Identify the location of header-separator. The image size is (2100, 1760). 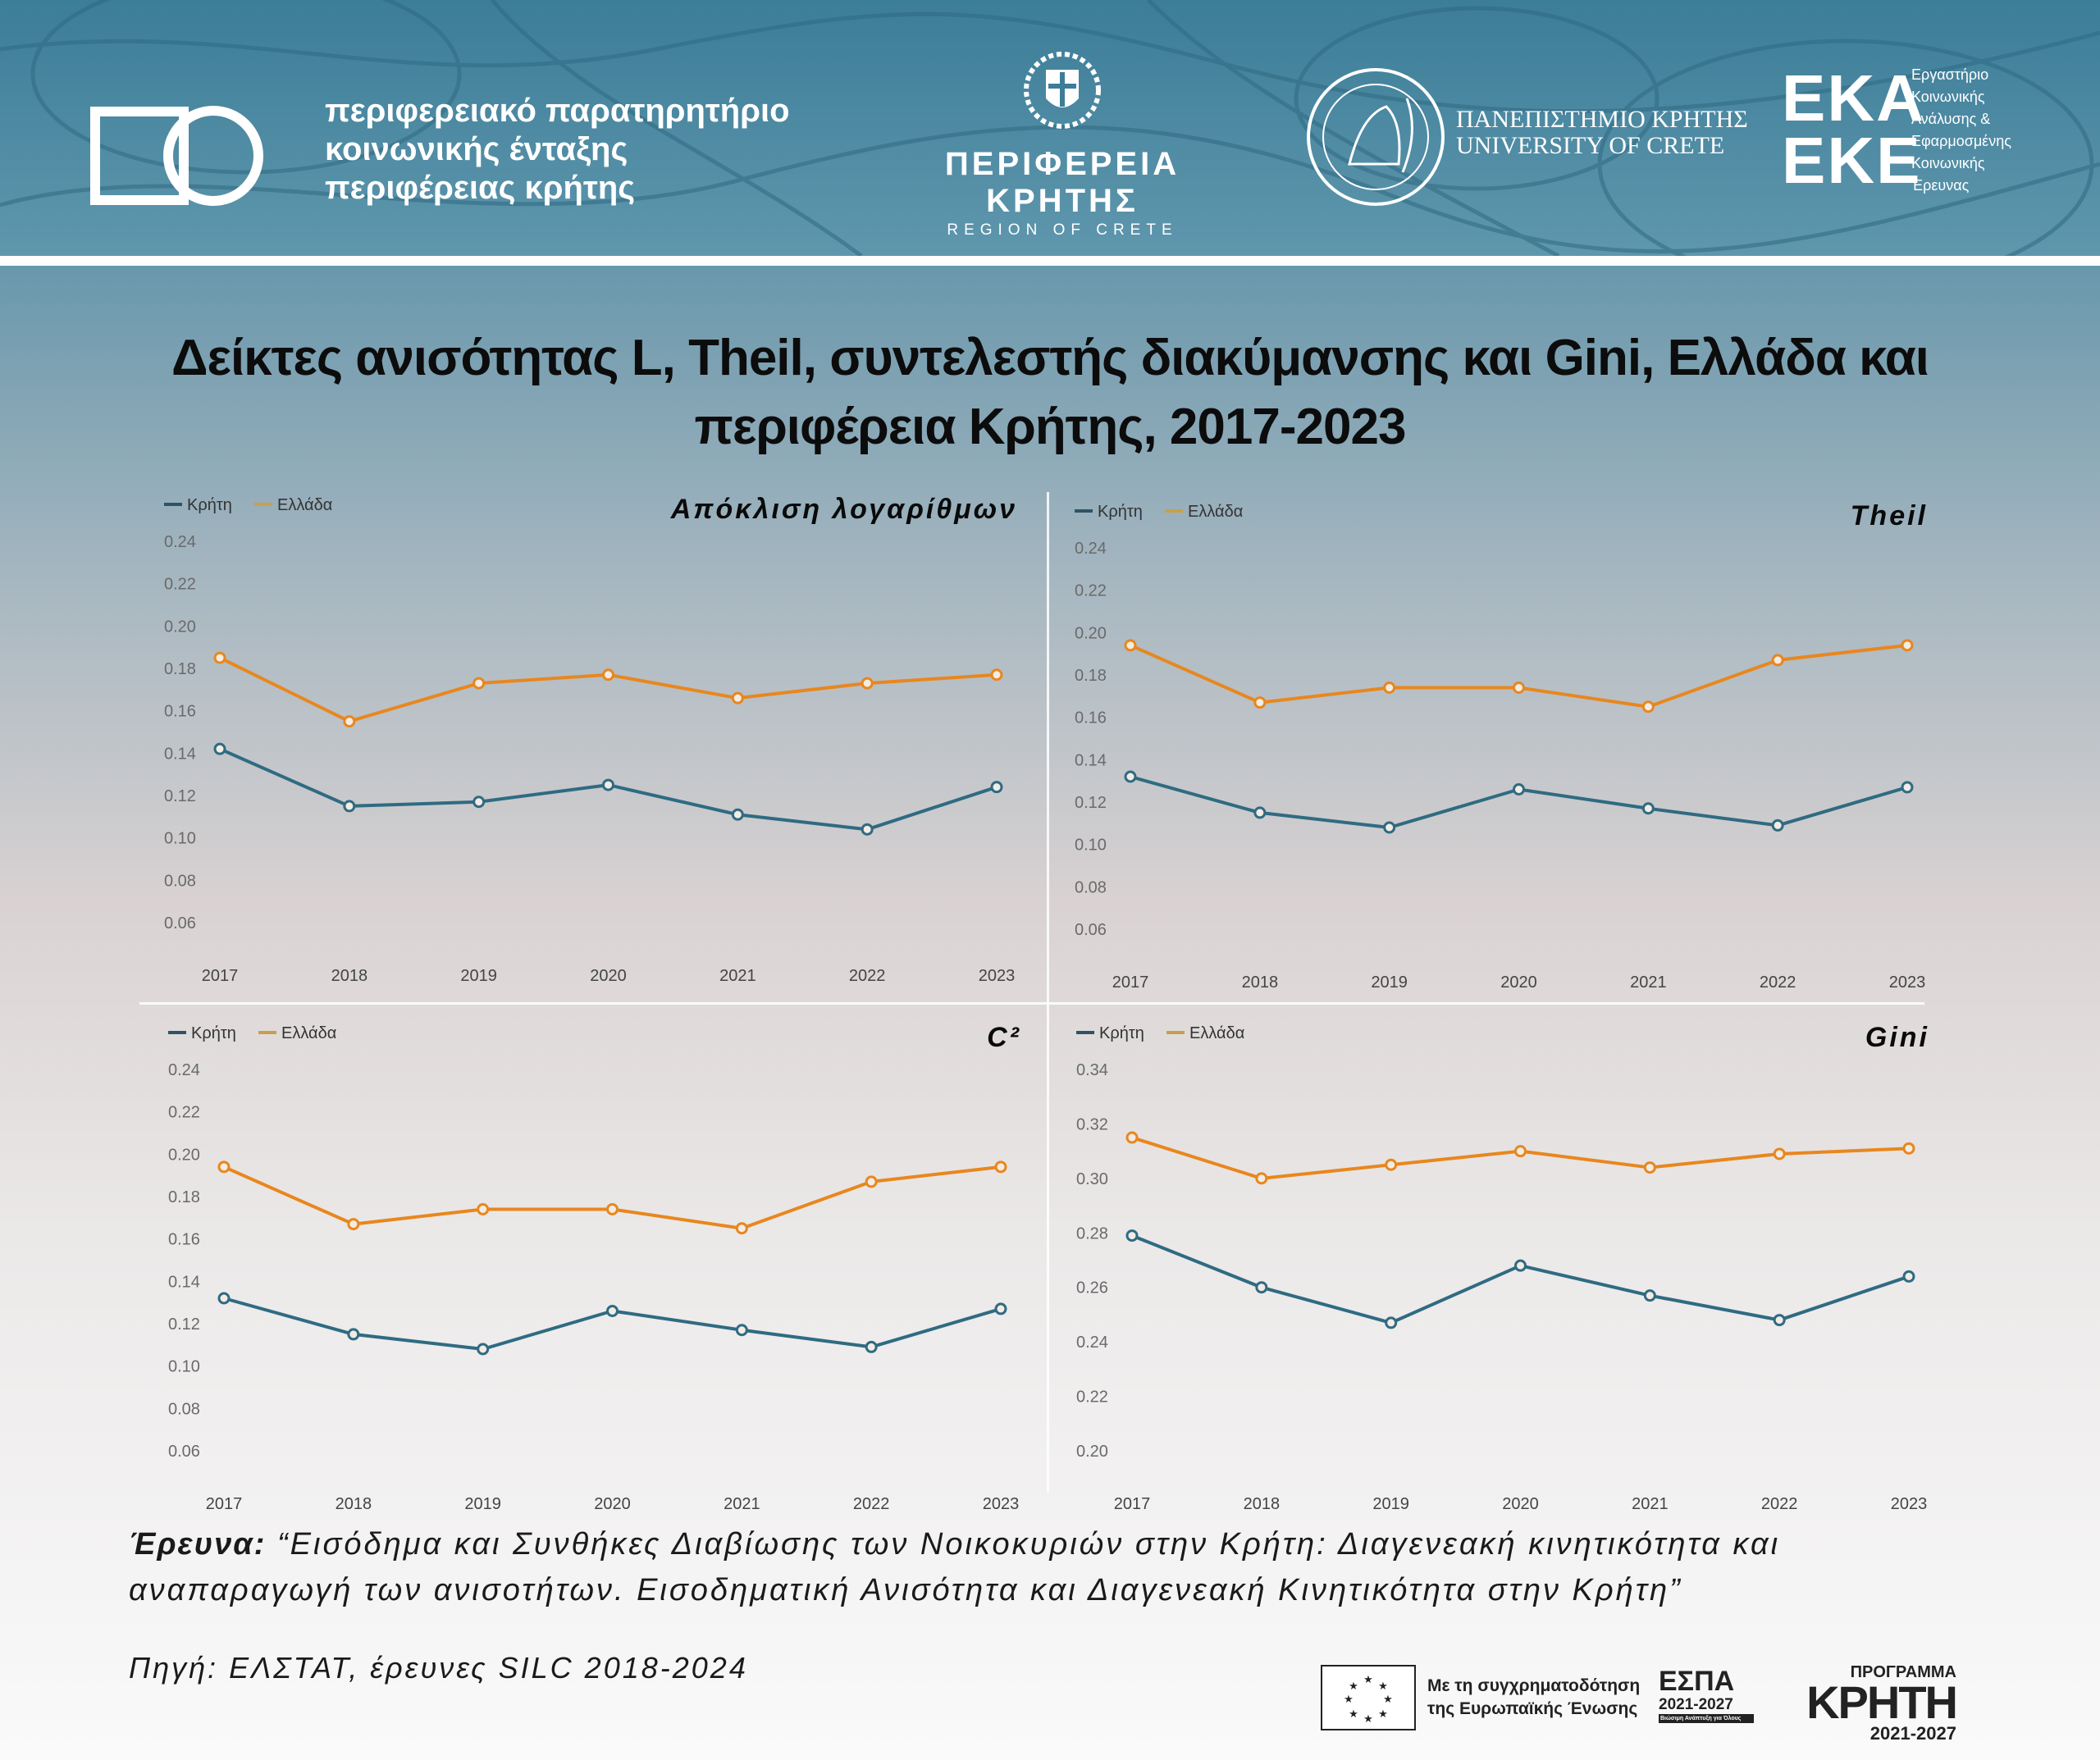
(1050, 261).